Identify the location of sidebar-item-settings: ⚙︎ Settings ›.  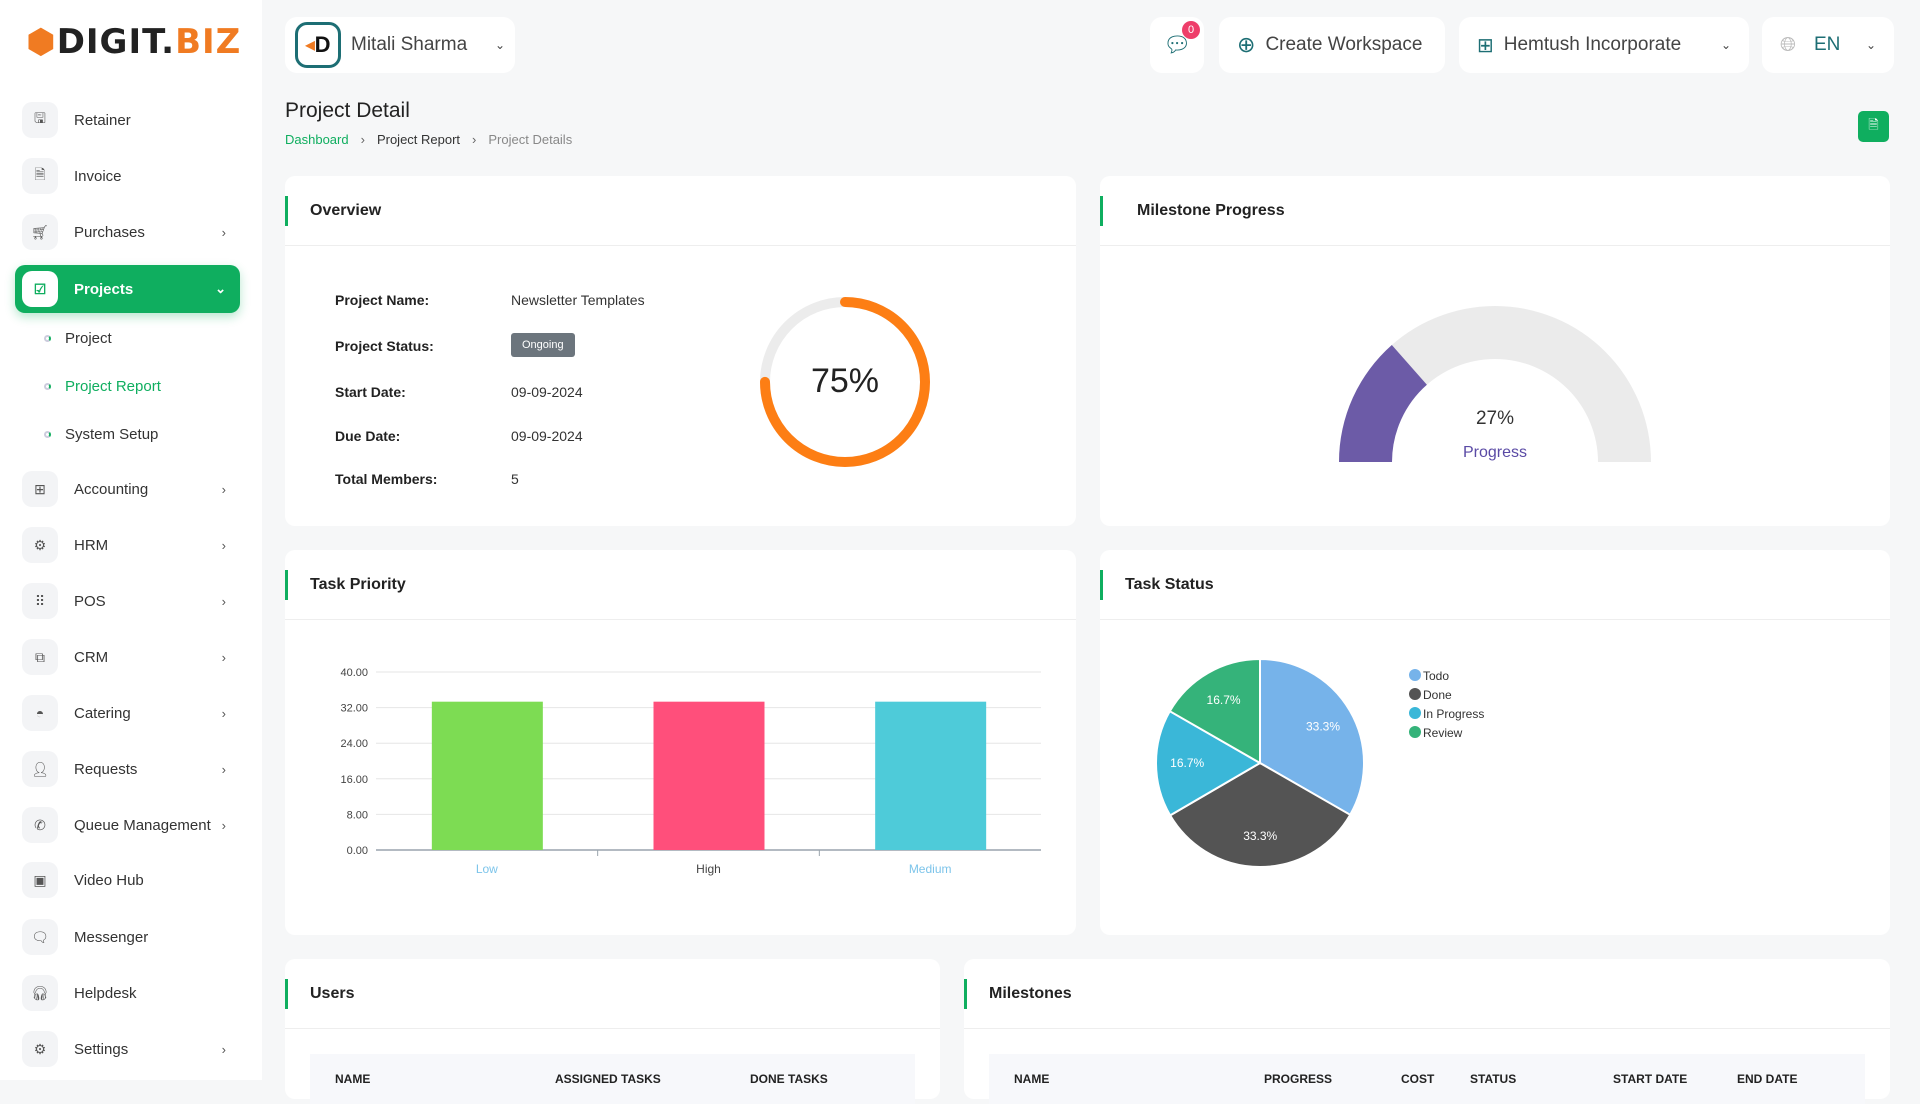
(127, 1049).